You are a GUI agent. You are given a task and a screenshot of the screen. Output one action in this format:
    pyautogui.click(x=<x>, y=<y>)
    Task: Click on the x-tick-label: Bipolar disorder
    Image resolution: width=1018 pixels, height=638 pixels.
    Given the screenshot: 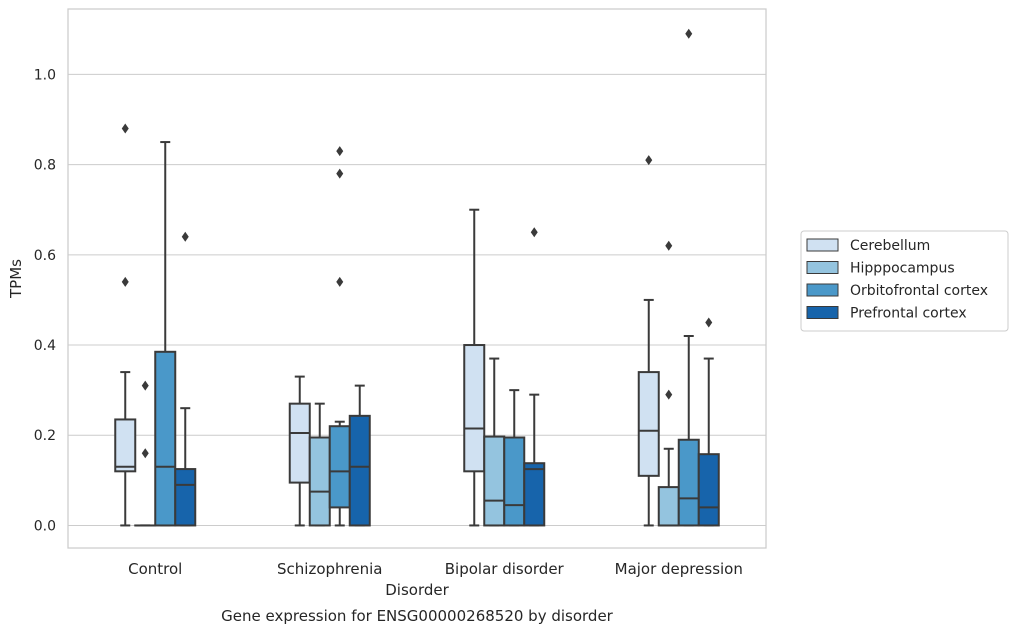 What is the action you would take?
    pyautogui.click(x=505, y=569)
    